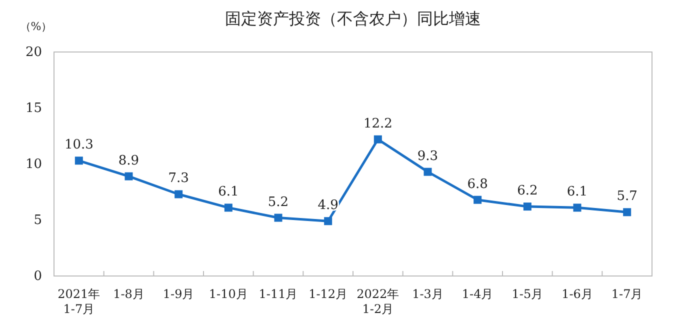  What do you see at coordinates (128, 294) in the screenshot?
I see `x-tick-label: 1-8月` at bounding box center [128, 294].